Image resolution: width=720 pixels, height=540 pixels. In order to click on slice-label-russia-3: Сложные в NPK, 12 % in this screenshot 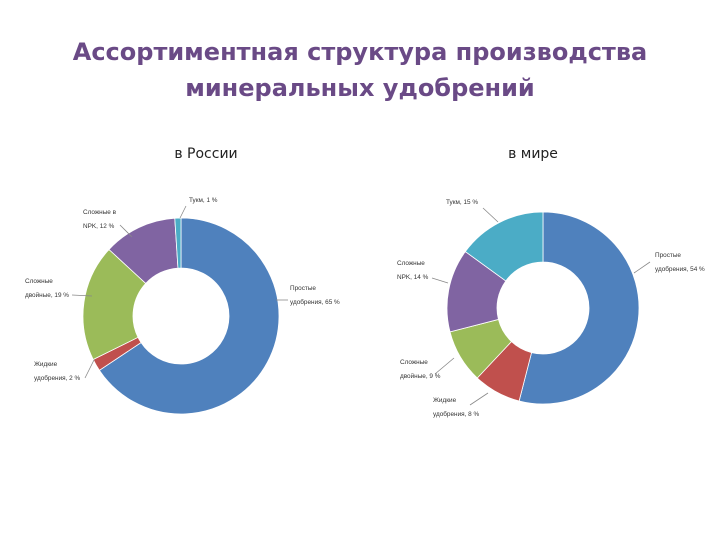, I will do `click(100, 219)`.